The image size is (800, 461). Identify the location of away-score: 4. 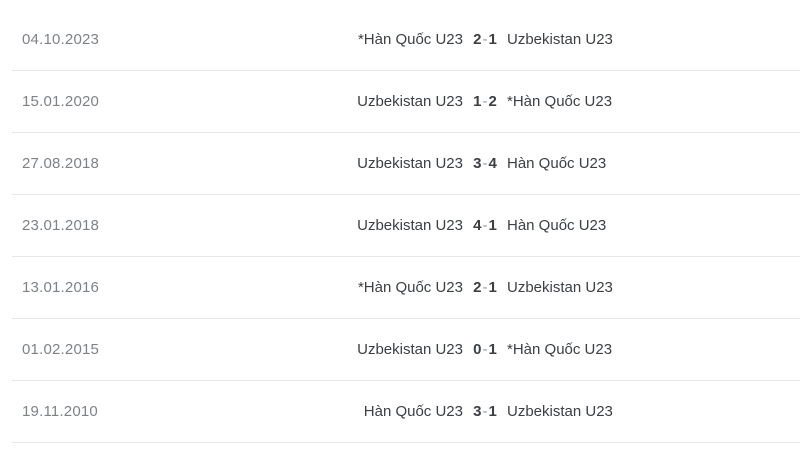
(492, 163).